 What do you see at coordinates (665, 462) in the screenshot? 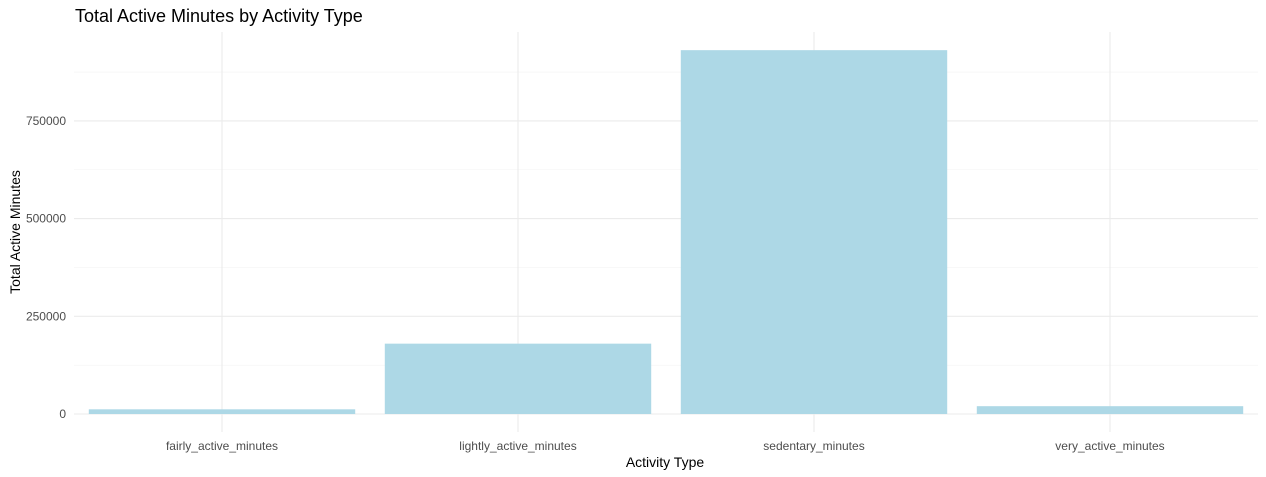
I see `x-axis-title: Activity Type` at bounding box center [665, 462].